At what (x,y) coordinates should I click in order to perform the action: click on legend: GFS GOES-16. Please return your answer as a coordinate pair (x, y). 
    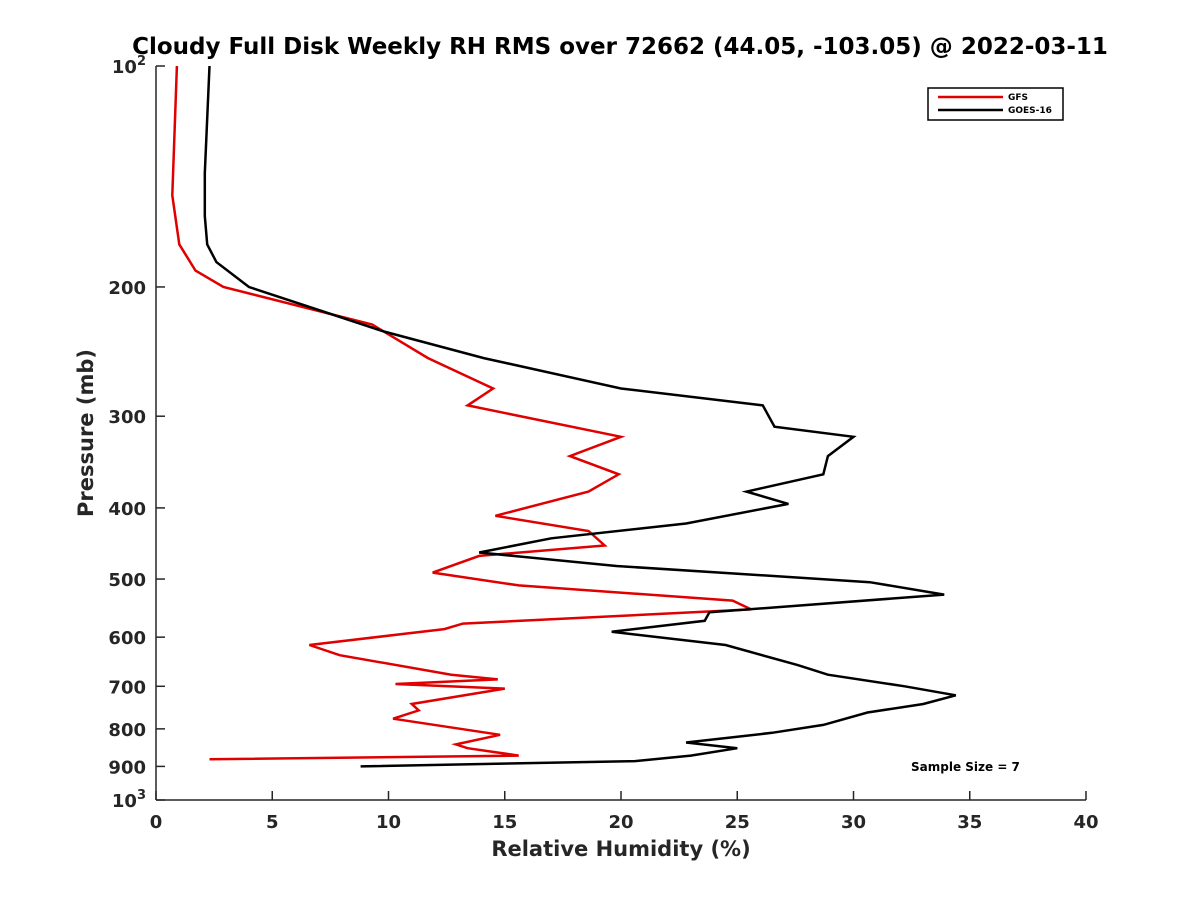
    Looking at the image, I should click on (995, 104).